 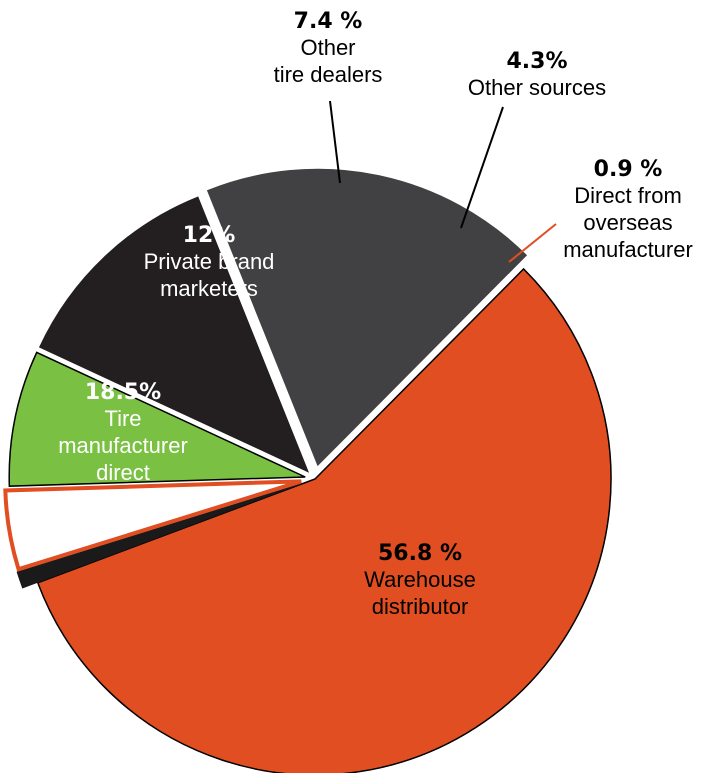 What do you see at coordinates (123, 392) in the screenshot?
I see `slice-percent-label: 18.5%` at bounding box center [123, 392].